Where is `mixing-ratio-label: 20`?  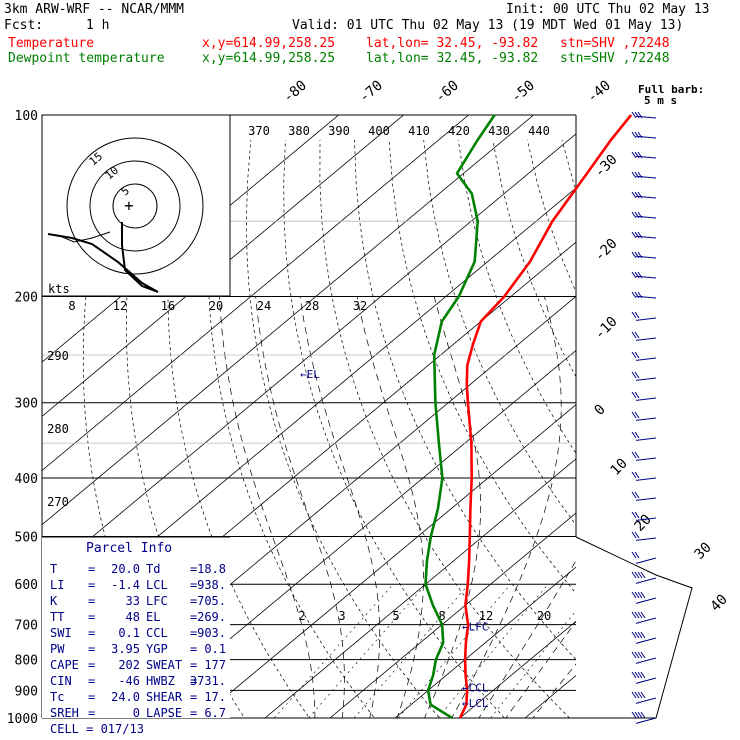
mixing-ratio-label: 20 is located at coordinates (544, 616).